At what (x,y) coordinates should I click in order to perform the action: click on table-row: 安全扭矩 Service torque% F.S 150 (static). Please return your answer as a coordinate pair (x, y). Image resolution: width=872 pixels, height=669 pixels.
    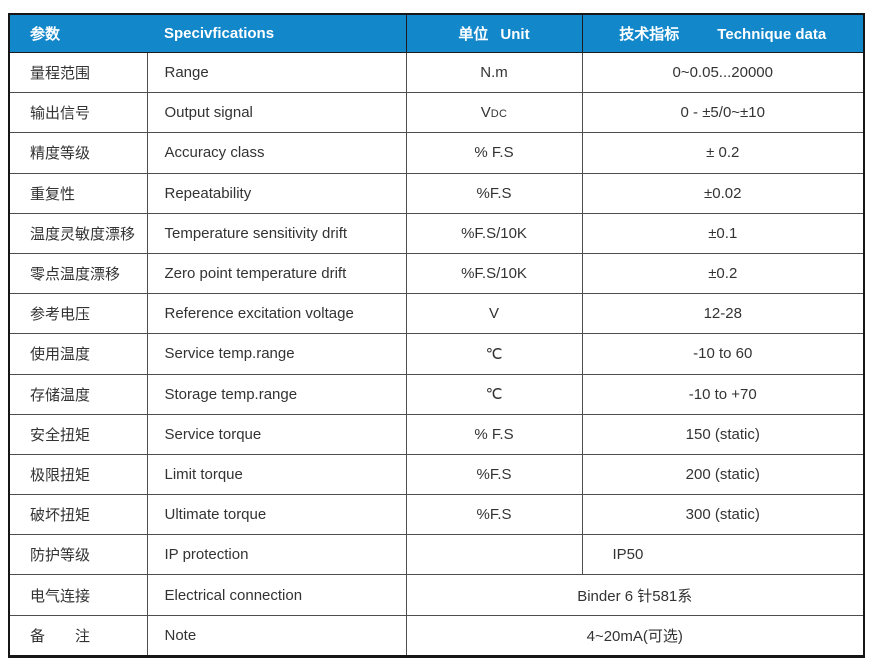
    Looking at the image, I should click on (436, 434).